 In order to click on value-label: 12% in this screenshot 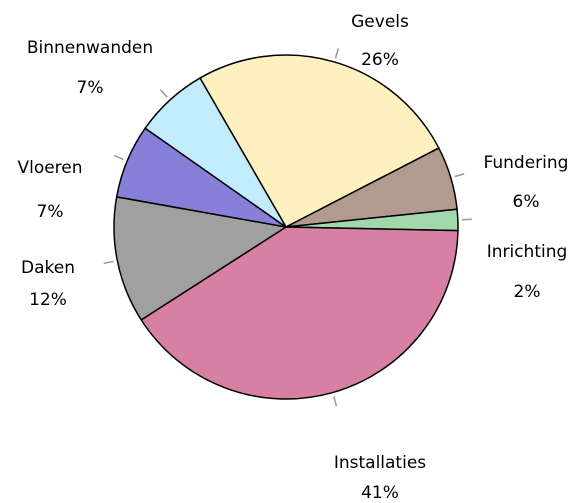, I will do `click(48, 300)`.